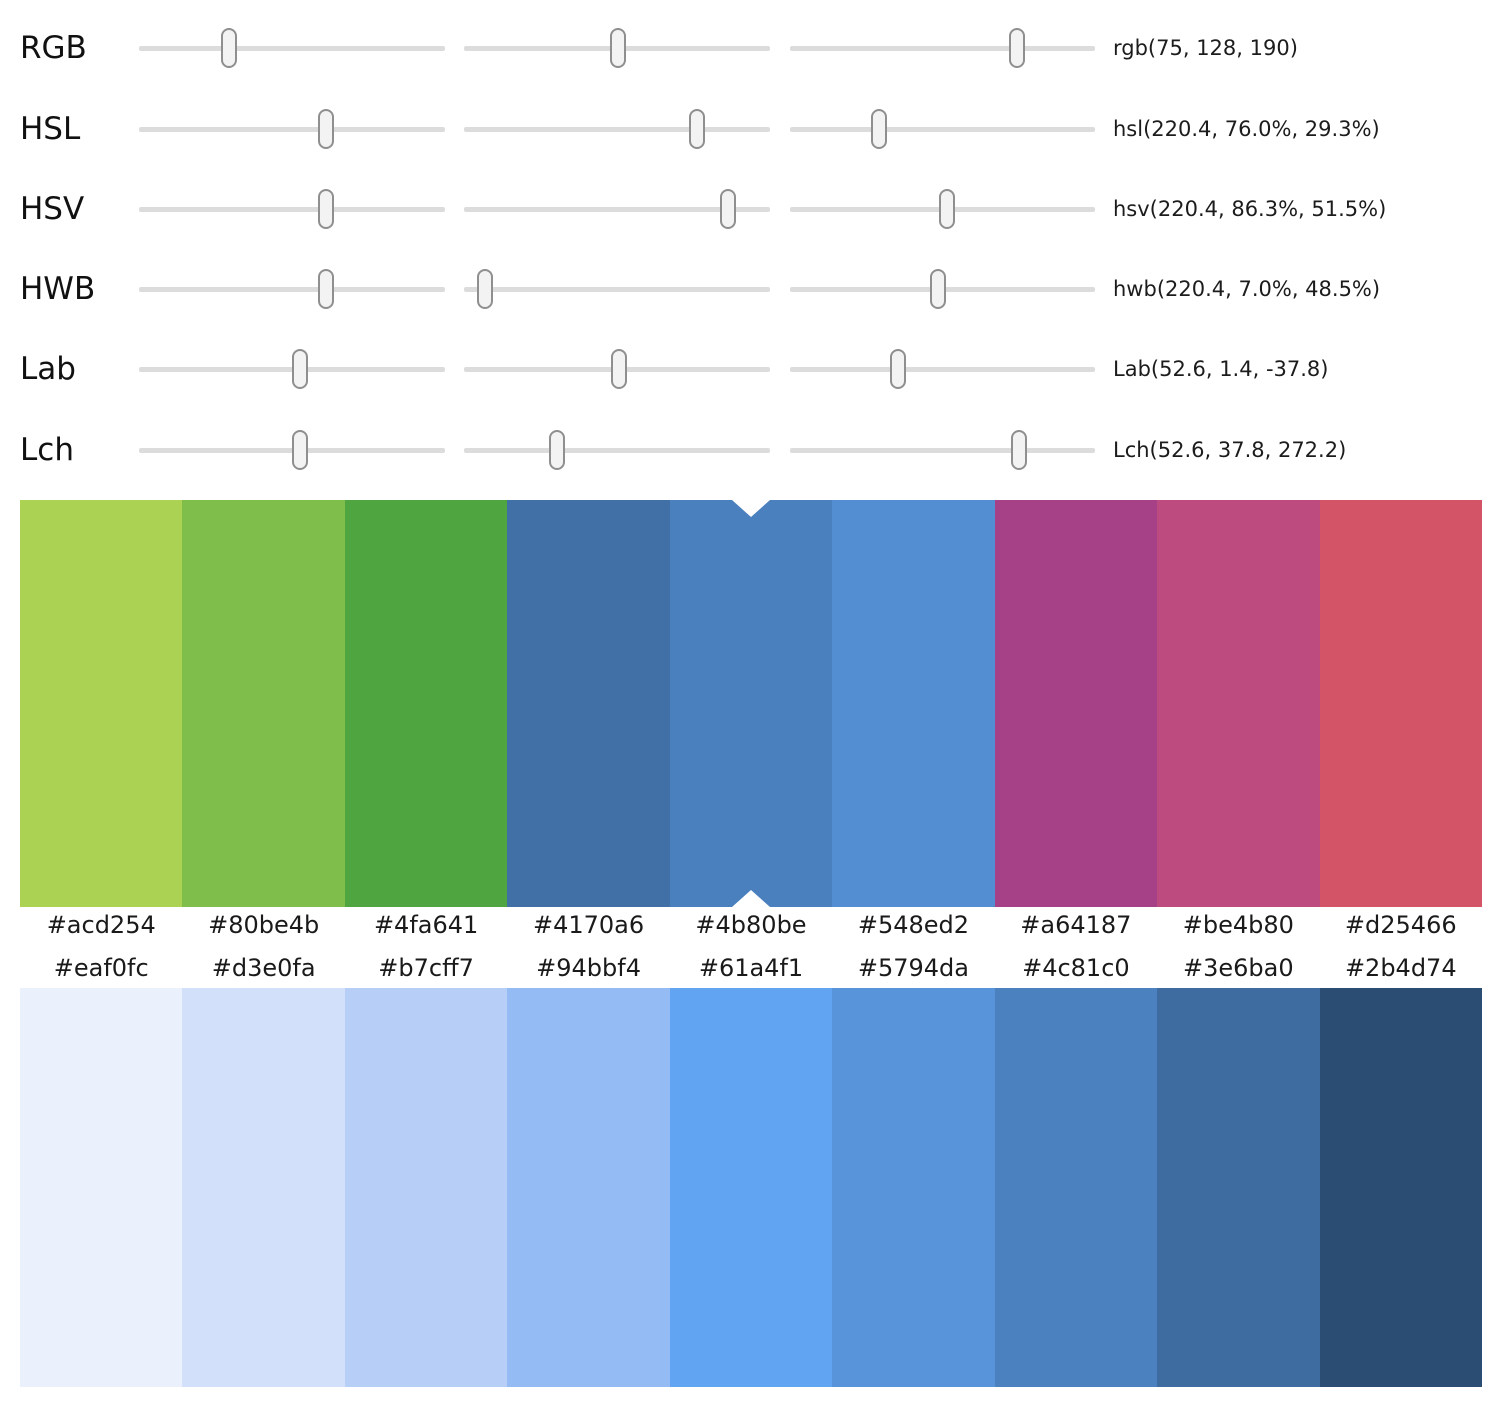  Describe the element at coordinates (101, 925) in the screenshot. I see `hex-label: #acd254` at that location.